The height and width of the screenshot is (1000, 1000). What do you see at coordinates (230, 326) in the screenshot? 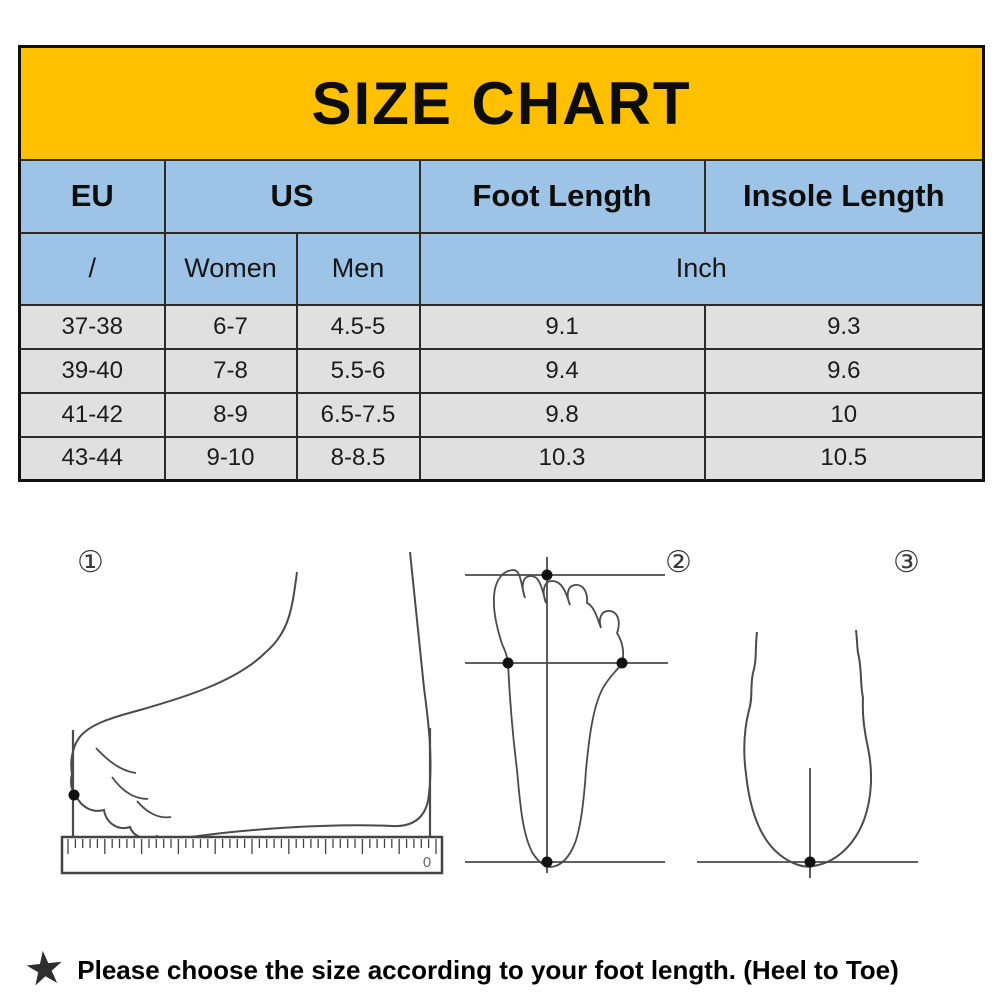
I see `cell-us-women: 6-7` at bounding box center [230, 326].